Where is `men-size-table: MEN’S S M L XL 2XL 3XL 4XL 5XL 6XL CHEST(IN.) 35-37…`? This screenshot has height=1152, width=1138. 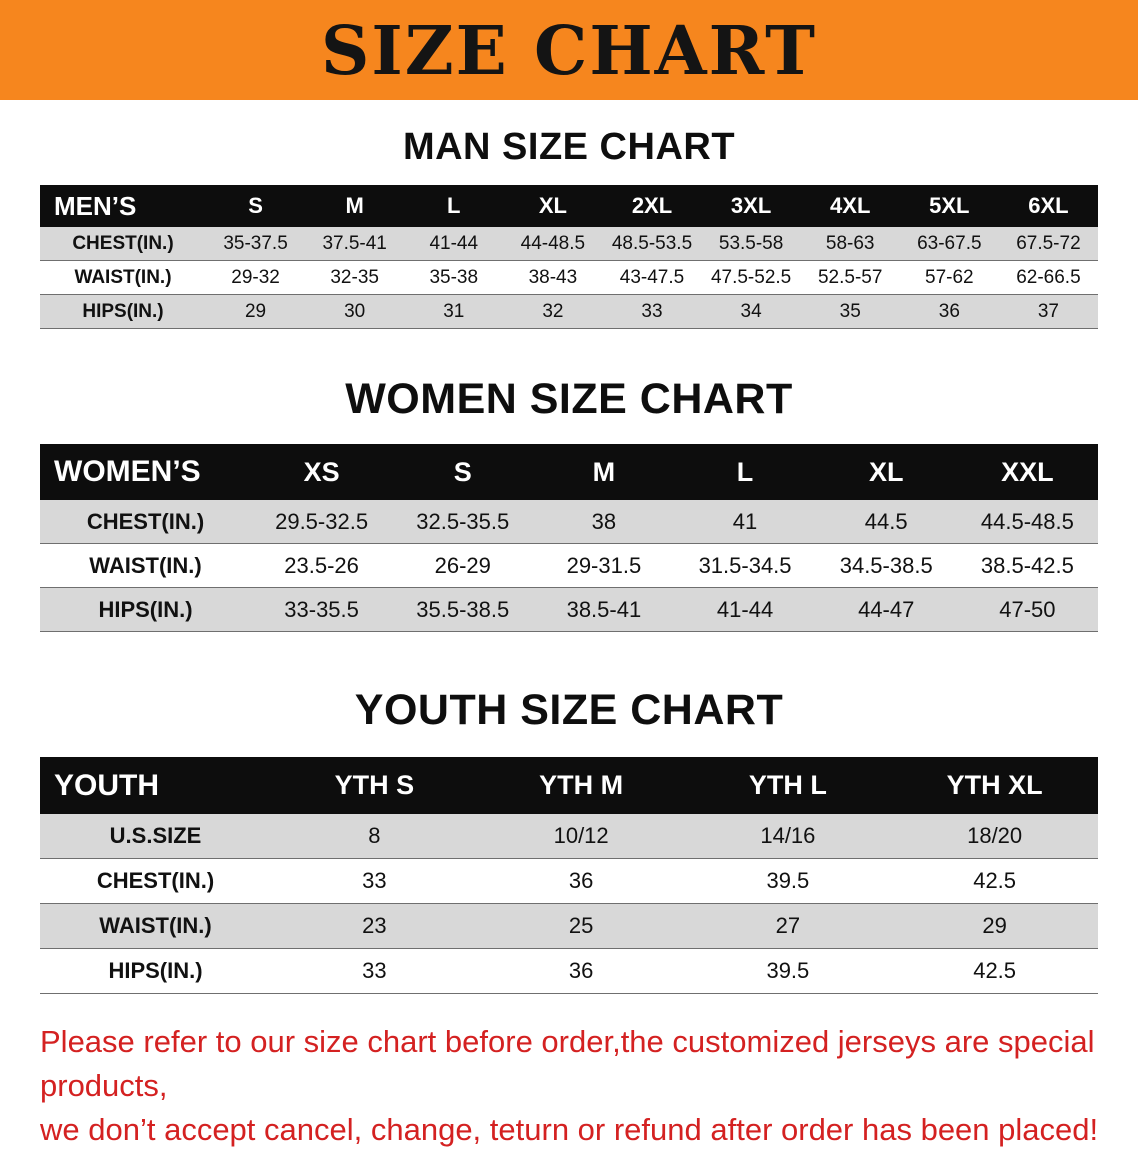
men-size-table: MEN’S S M L XL 2XL 3XL 4XL 5XL 6XL CHEST(IN.) 35-37… is located at coordinates (569, 257).